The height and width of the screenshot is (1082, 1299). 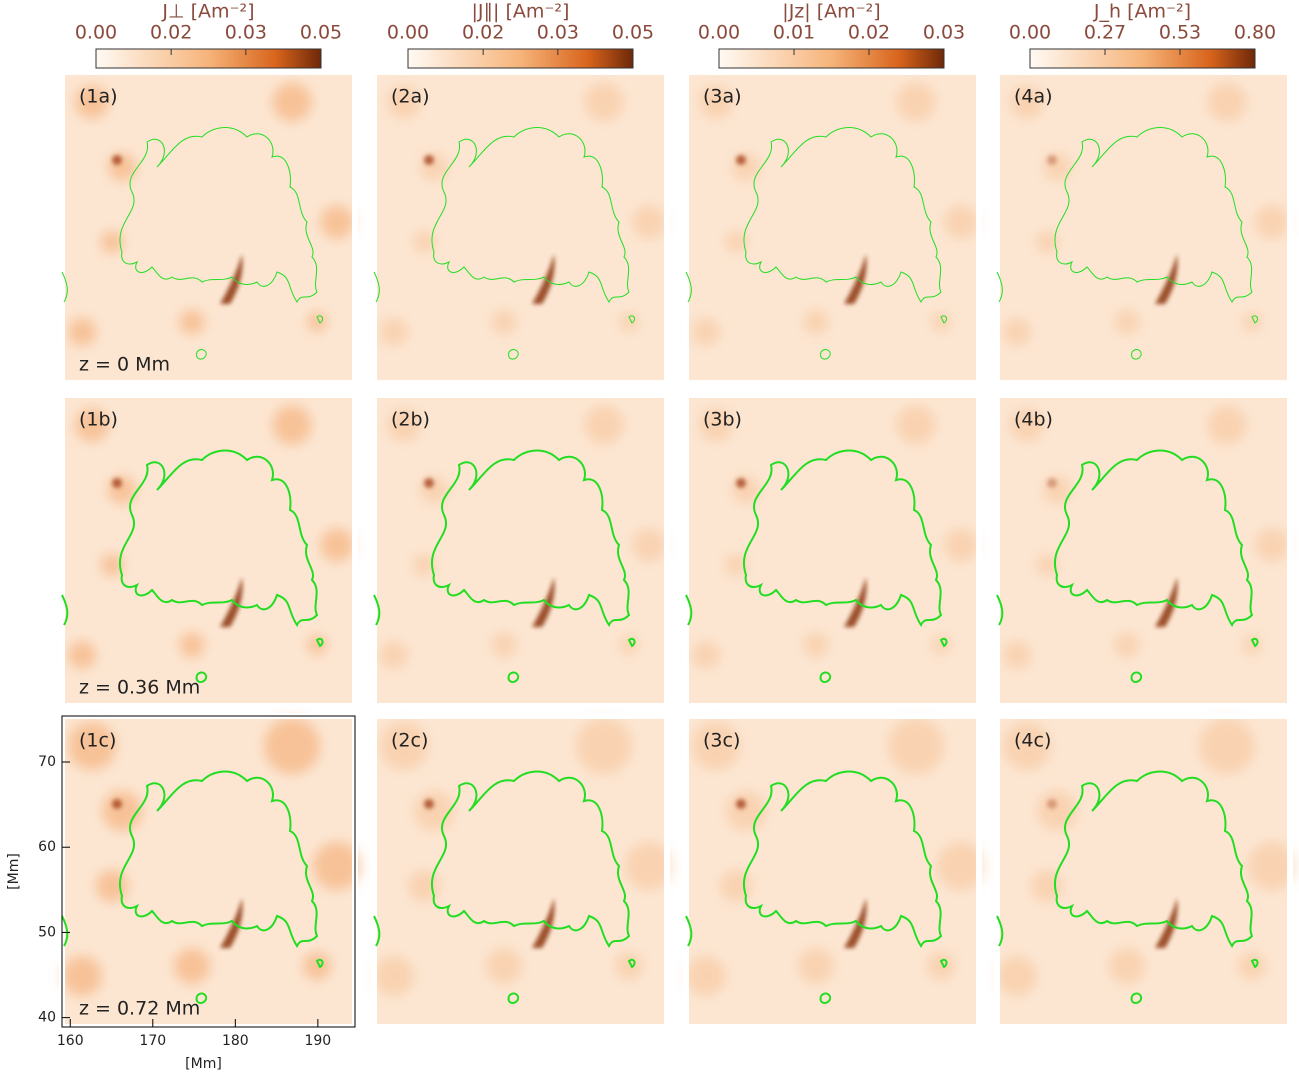 I want to click on axes-frame, so click(x=208, y=871).